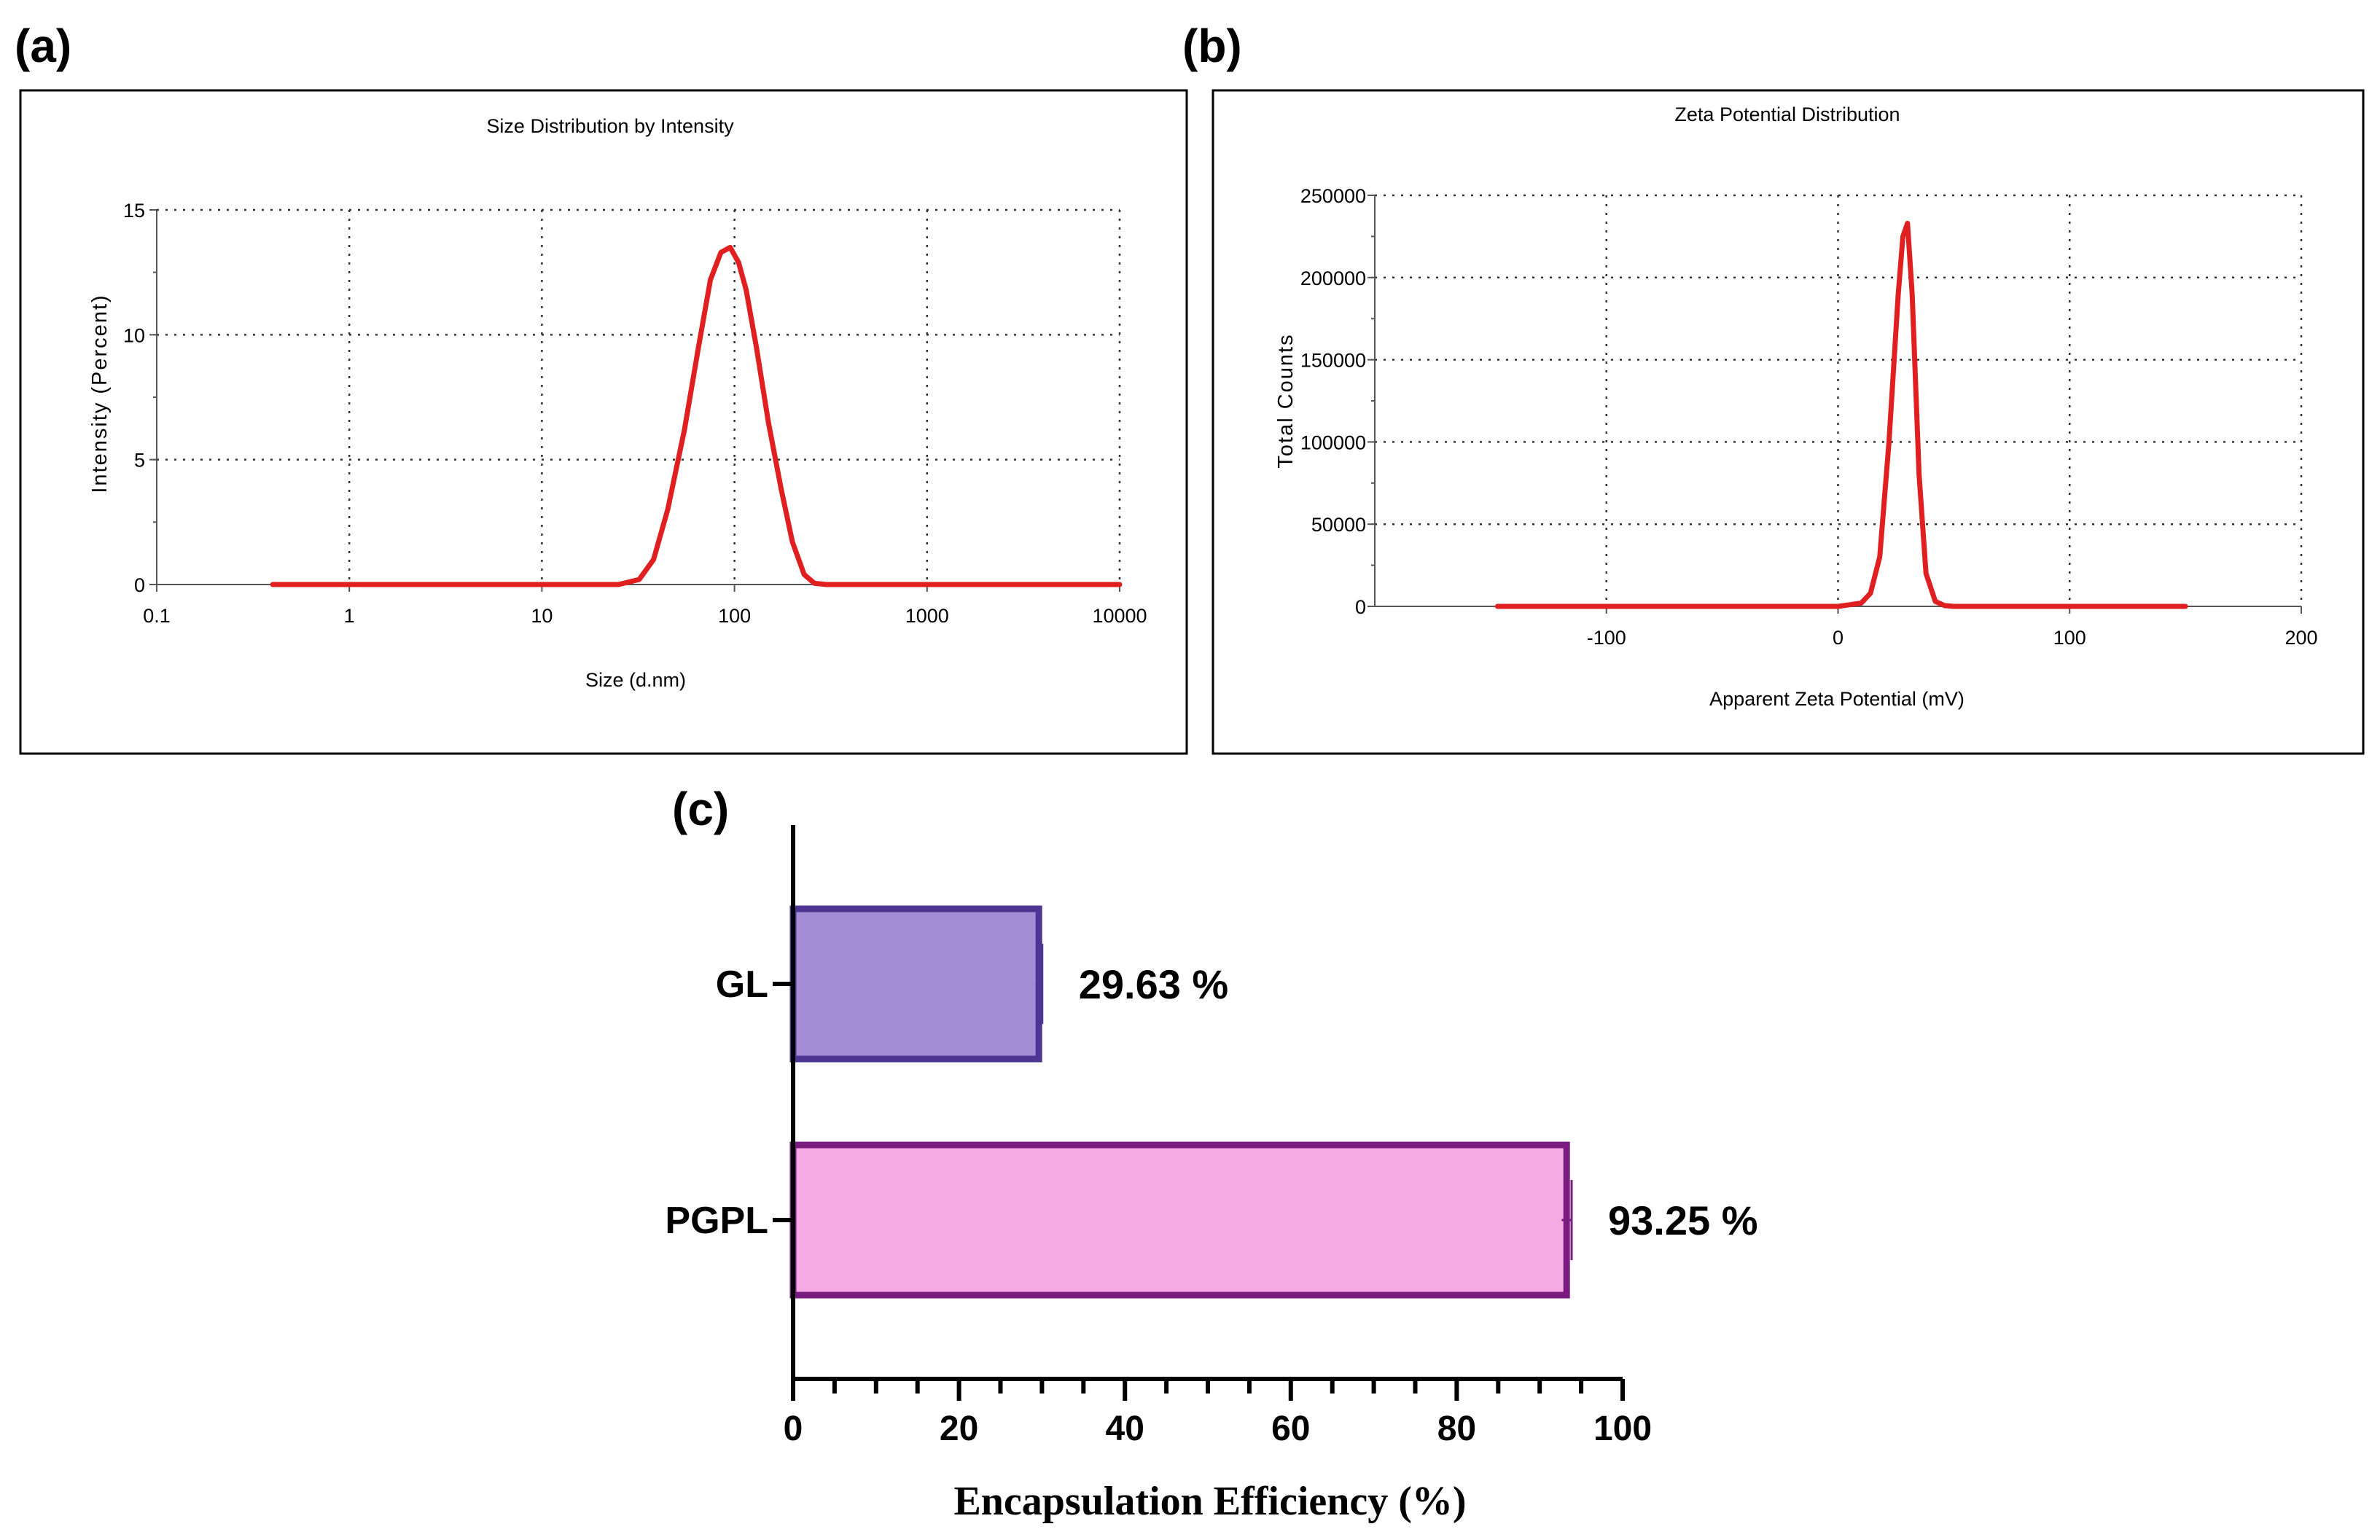 The width and height of the screenshot is (2380, 1540). I want to click on chart-a-ylabel: Intensity (Percent), so click(100, 393).